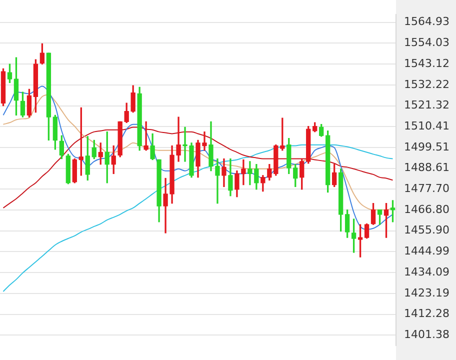 Image resolution: width=456 pixels, height=360 pixels. What do you see at coordinates (427, 293) in the screenshot?
I see `y-tick-label: 1423.19` at bounding box center [427, 293].